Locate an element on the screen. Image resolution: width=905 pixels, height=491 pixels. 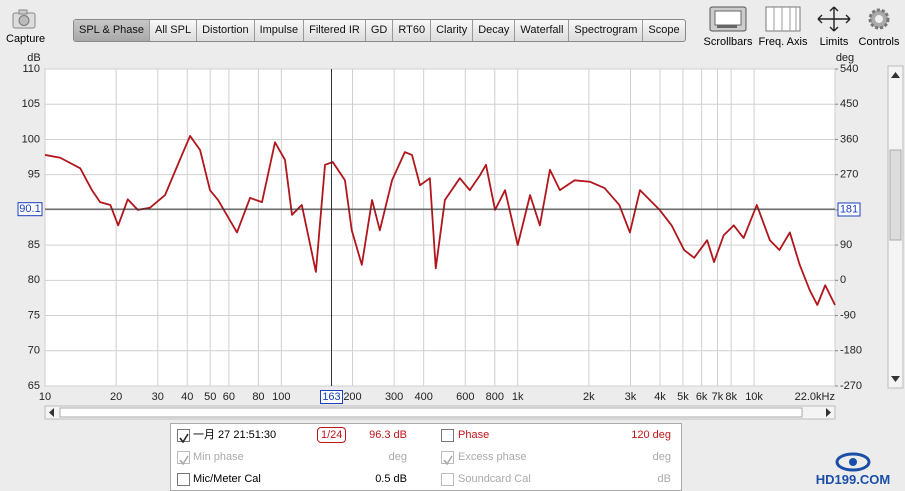
watermark: HD199.COM is located at coordinates (853, 469).